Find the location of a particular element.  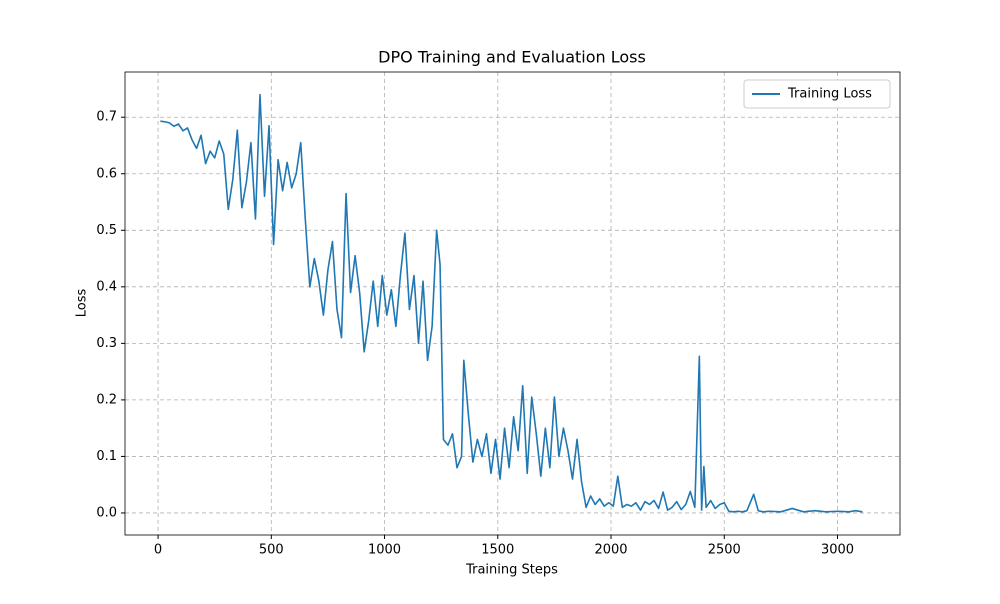

x-tick-label: 0 is located at coordinates (158, 550).